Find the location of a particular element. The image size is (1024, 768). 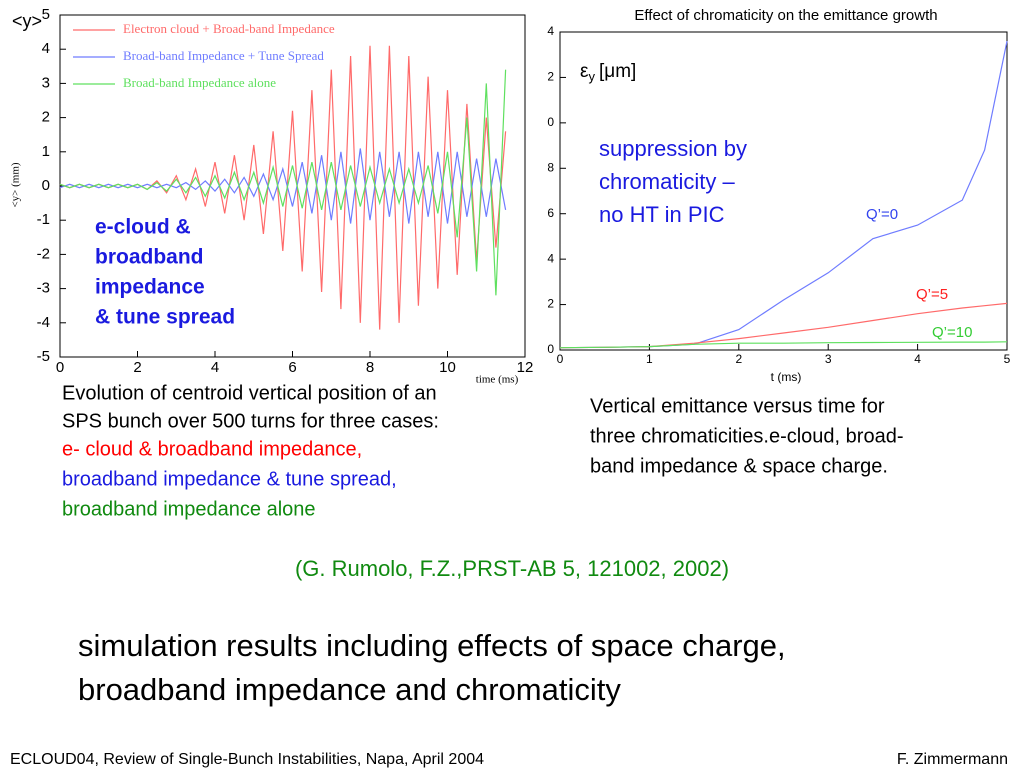

y-axis-label: εy [μm] is located at coordinates (608, 72).